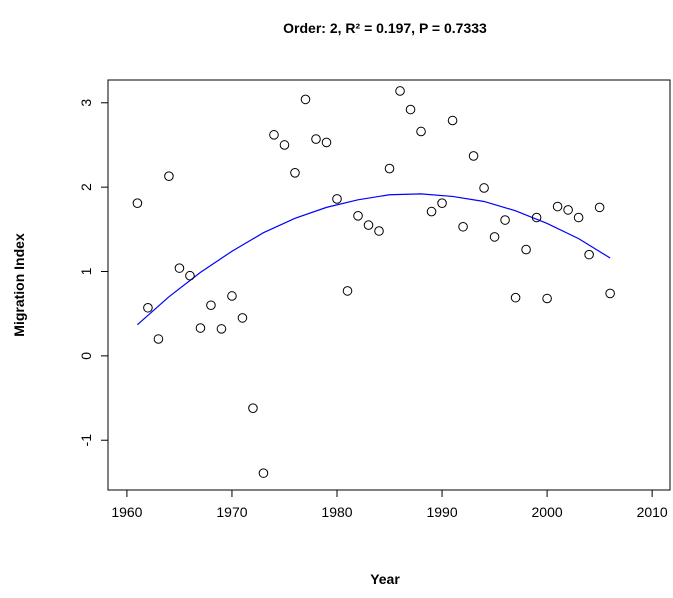  What do you see at coordinates (19, 285) in the screenshot?
I see `y-axis-label: Migration Index` at bounding box center [19, 285].